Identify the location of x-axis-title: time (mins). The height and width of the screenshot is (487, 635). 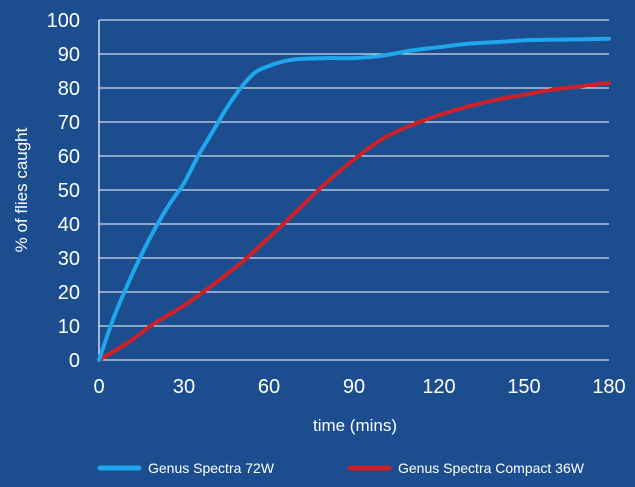
(355, 425).